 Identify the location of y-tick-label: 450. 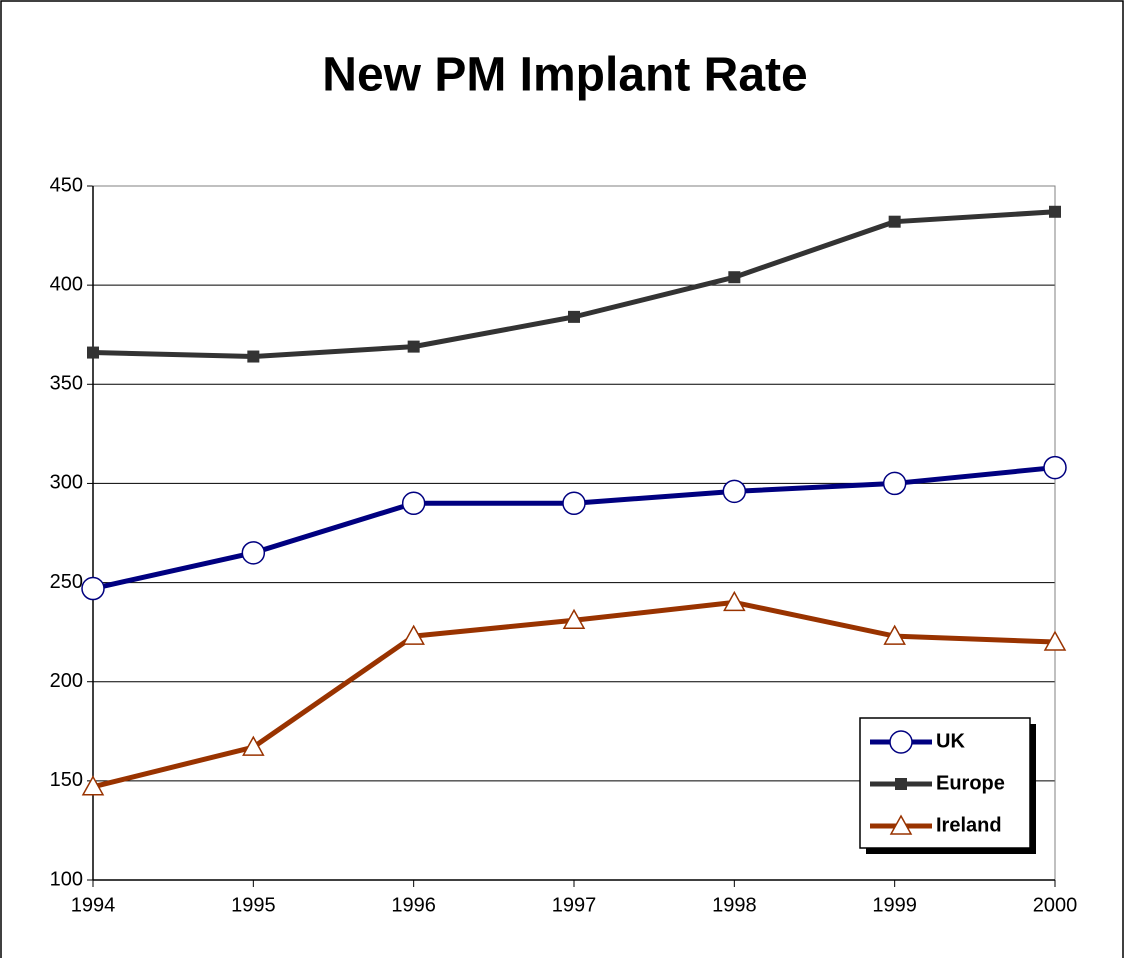
(66, 185).